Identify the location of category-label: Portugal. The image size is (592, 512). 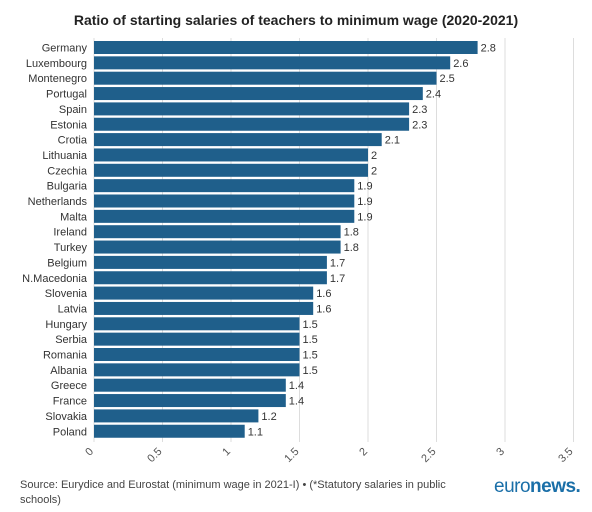
(66, 95).